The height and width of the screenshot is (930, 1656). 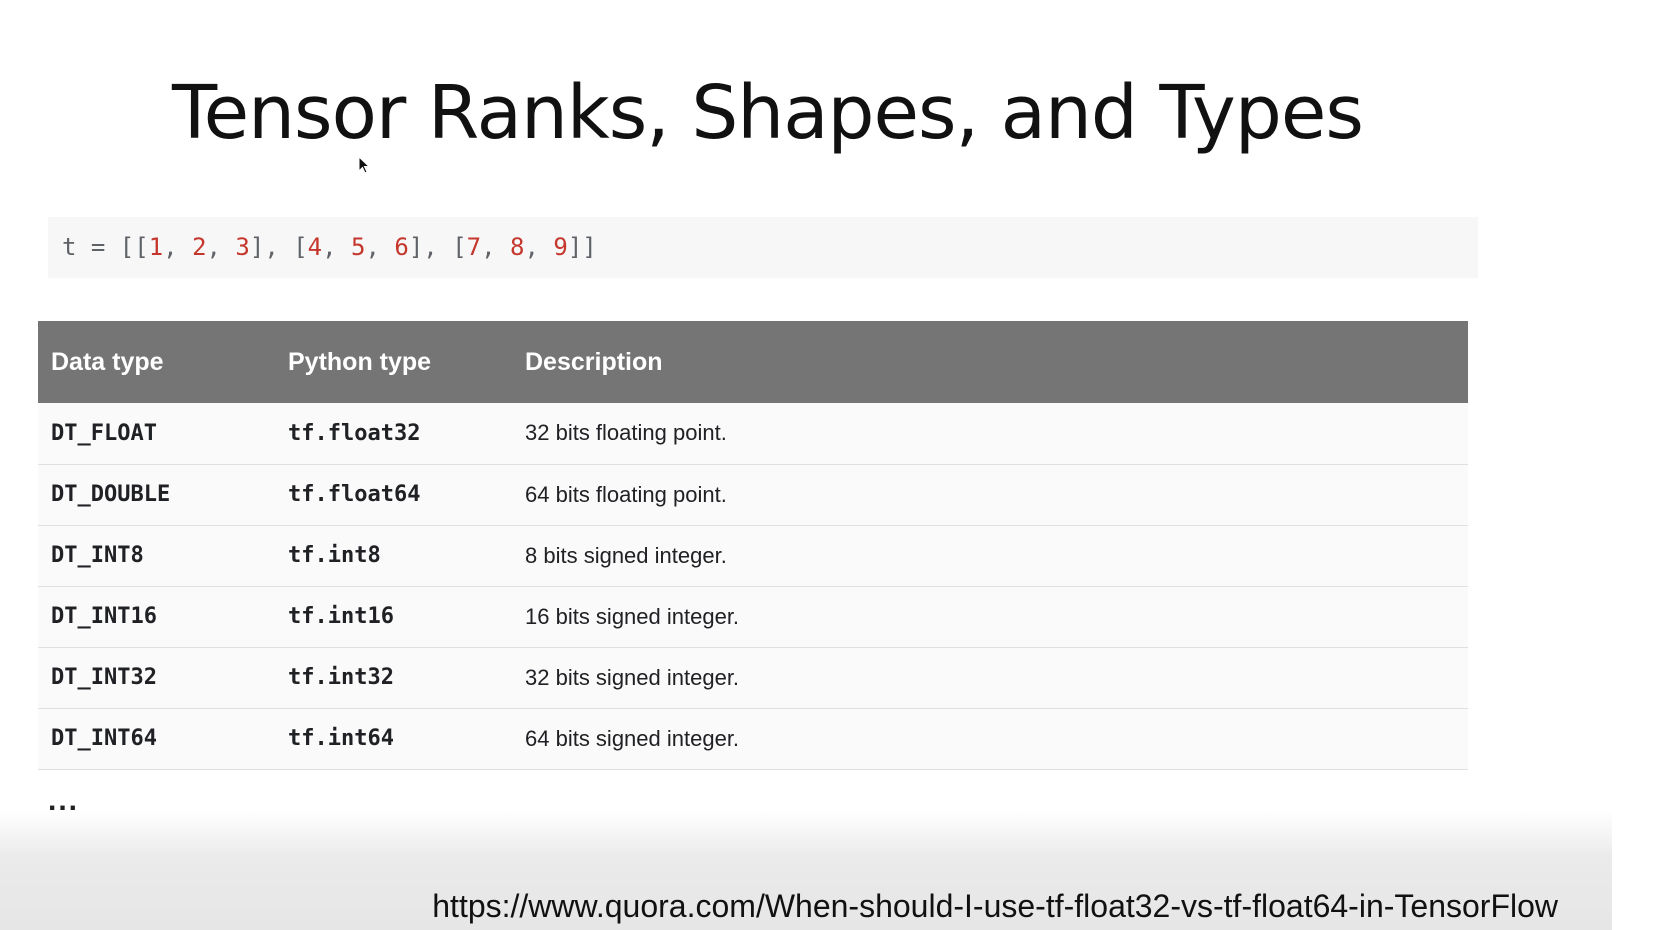 I want to click on python-type-cell: tf.int8, so click(x=393, y=556).